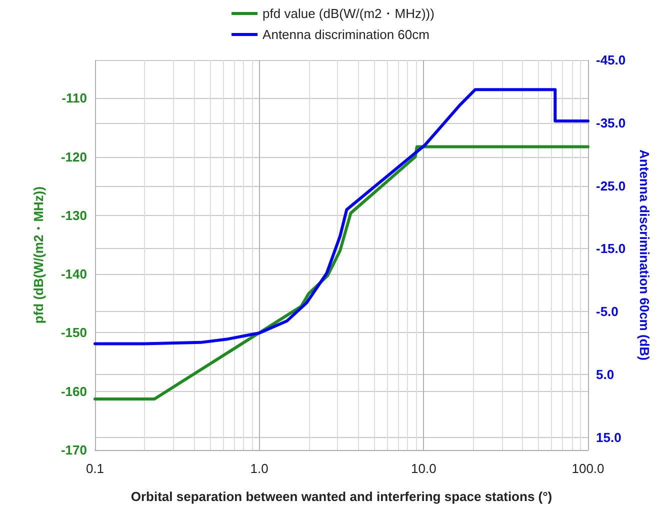 The width and height of the screenshot is (666, 517). Describe the element at coordinates (611, 60) in the screenshot. I see `y2-tick-label: -45.0` at that location.